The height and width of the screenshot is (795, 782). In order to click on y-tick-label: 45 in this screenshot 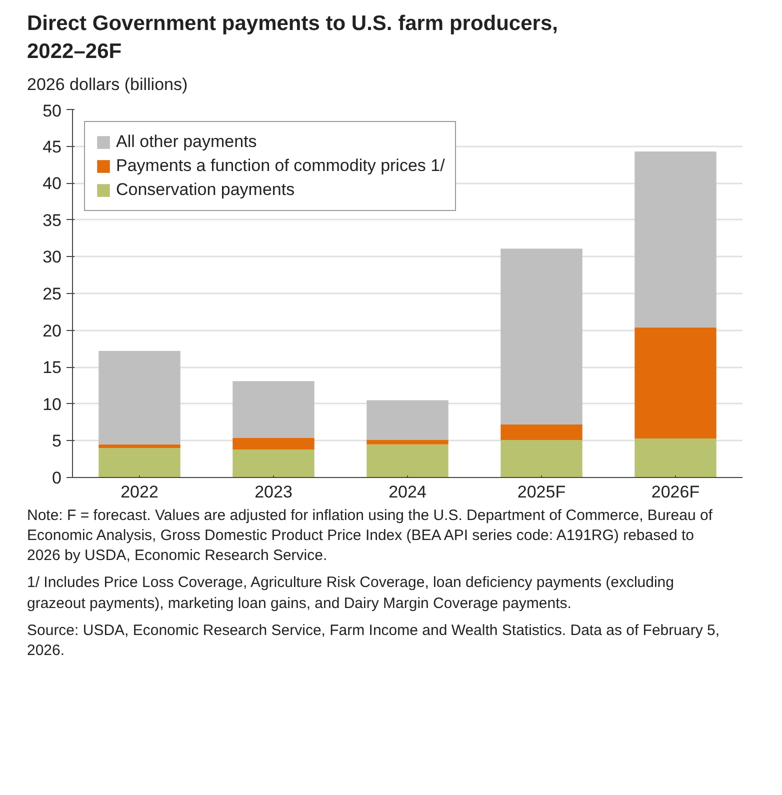, I will do `click(52, 146)`.